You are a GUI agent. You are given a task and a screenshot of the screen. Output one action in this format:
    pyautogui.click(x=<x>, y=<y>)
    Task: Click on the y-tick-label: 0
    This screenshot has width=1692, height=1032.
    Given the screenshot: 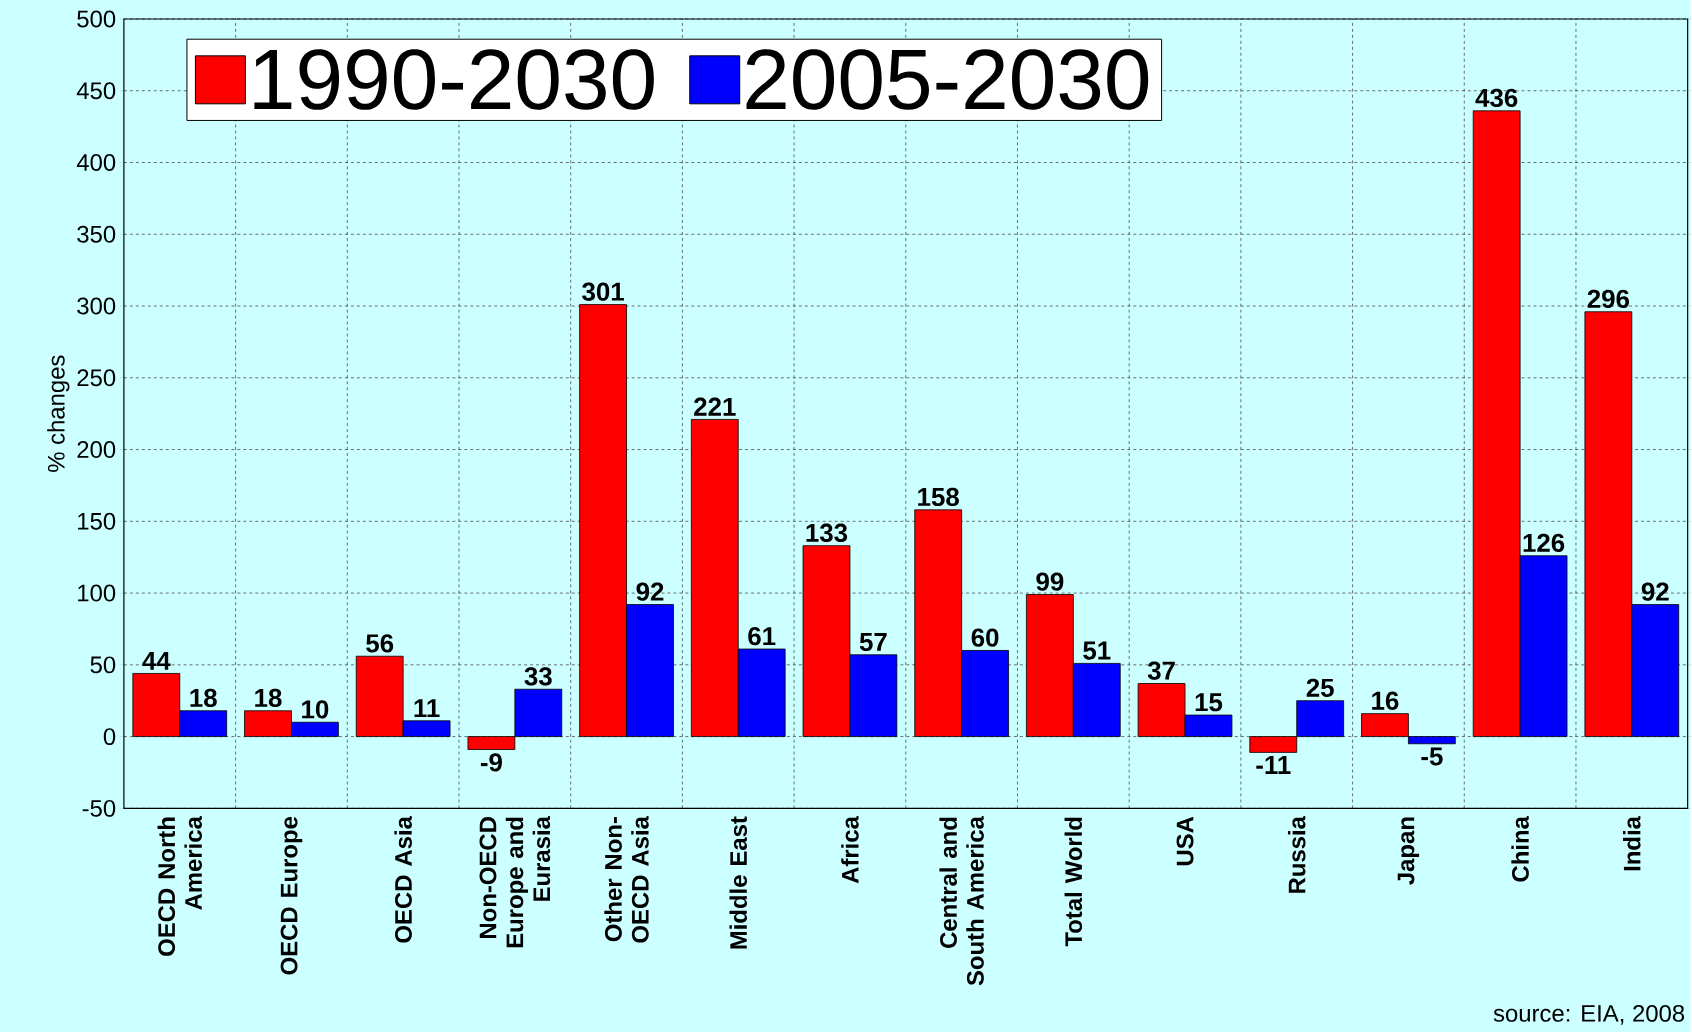 What is the action you would take?
    pyautogui.click(x=109, y=736)
    